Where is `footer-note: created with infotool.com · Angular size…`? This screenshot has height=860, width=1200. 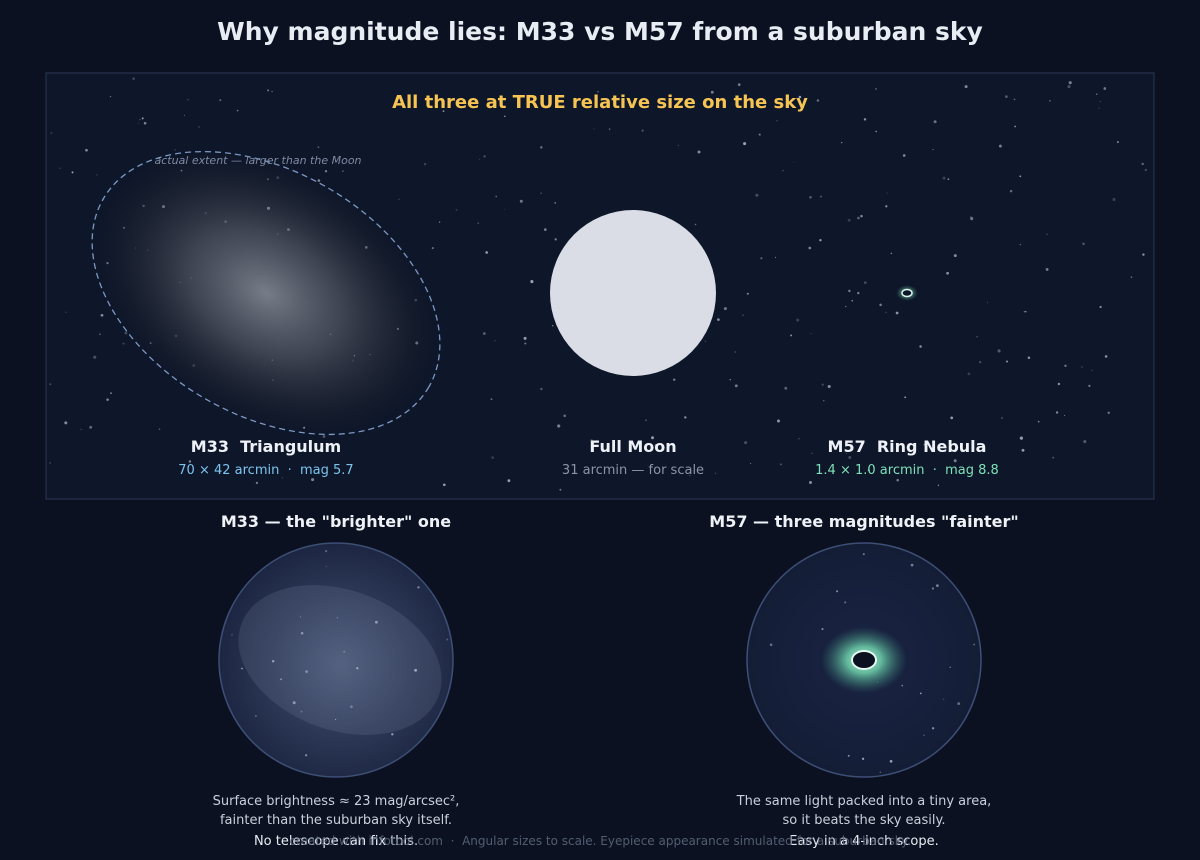 footer-note: created with infotool.com · Angular size… is located at coordinates (600, 841).